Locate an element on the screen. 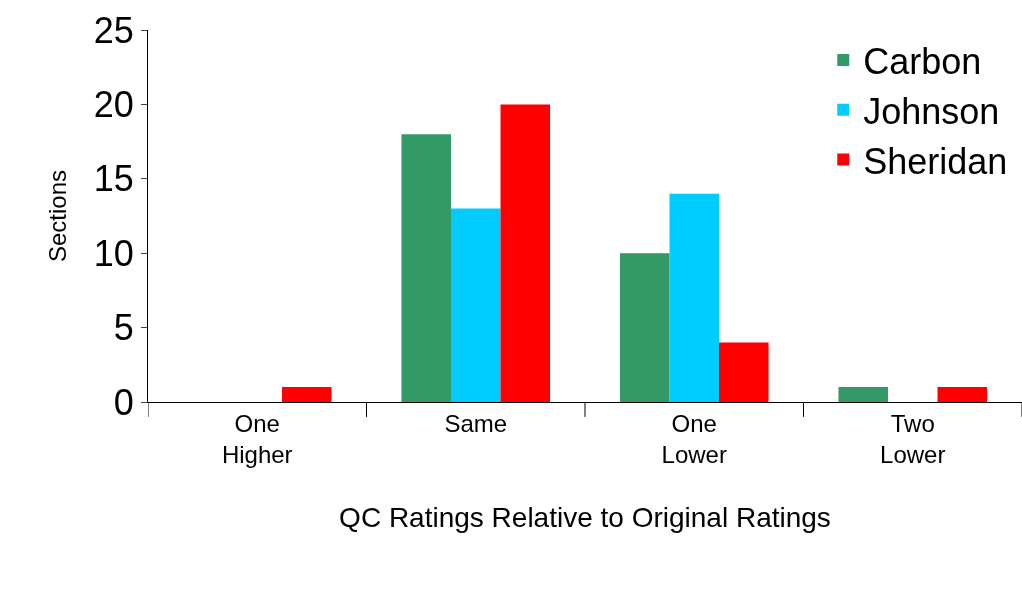 The image size is (1022, 591). y-tick-label: 15 is located at coordinates (113, 179).